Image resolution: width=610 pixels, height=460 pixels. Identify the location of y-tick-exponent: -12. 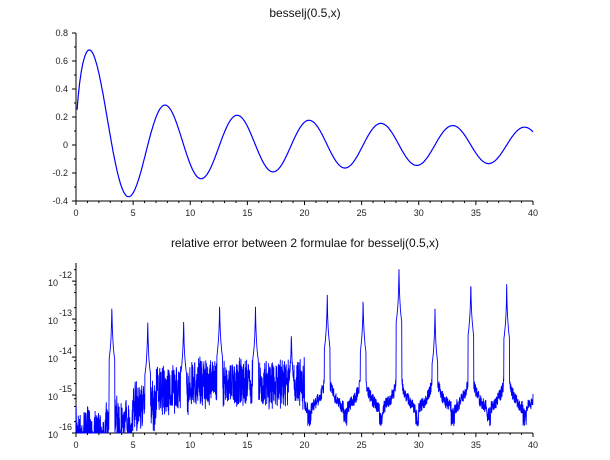
(65, 275).